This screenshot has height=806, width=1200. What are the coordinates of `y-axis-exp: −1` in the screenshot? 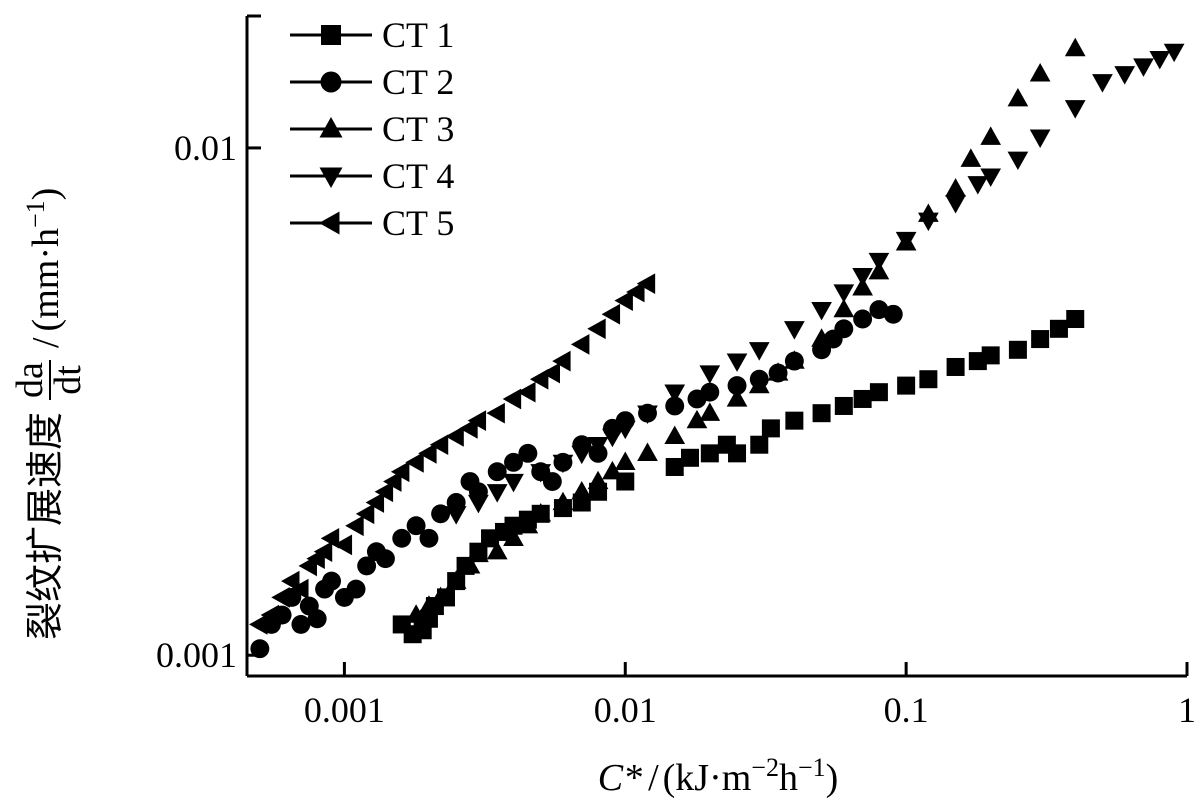 It's located at (35, 214).